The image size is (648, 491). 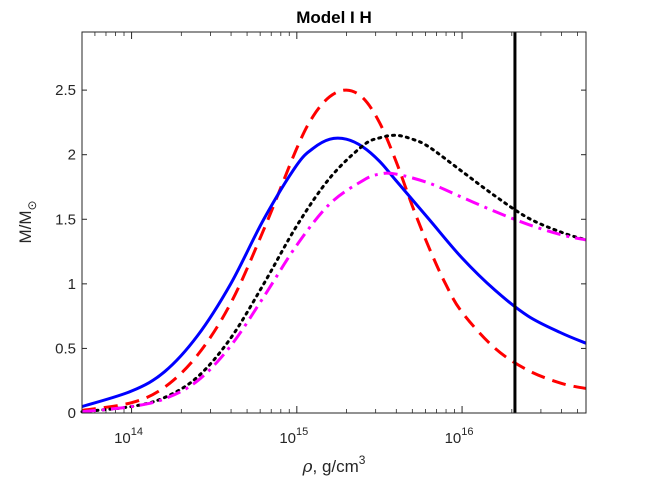 What do you see at coordinates (65, 348) in the screenshot?
I see `y-tick-label: 0.5` at bounding box center [65, 348].